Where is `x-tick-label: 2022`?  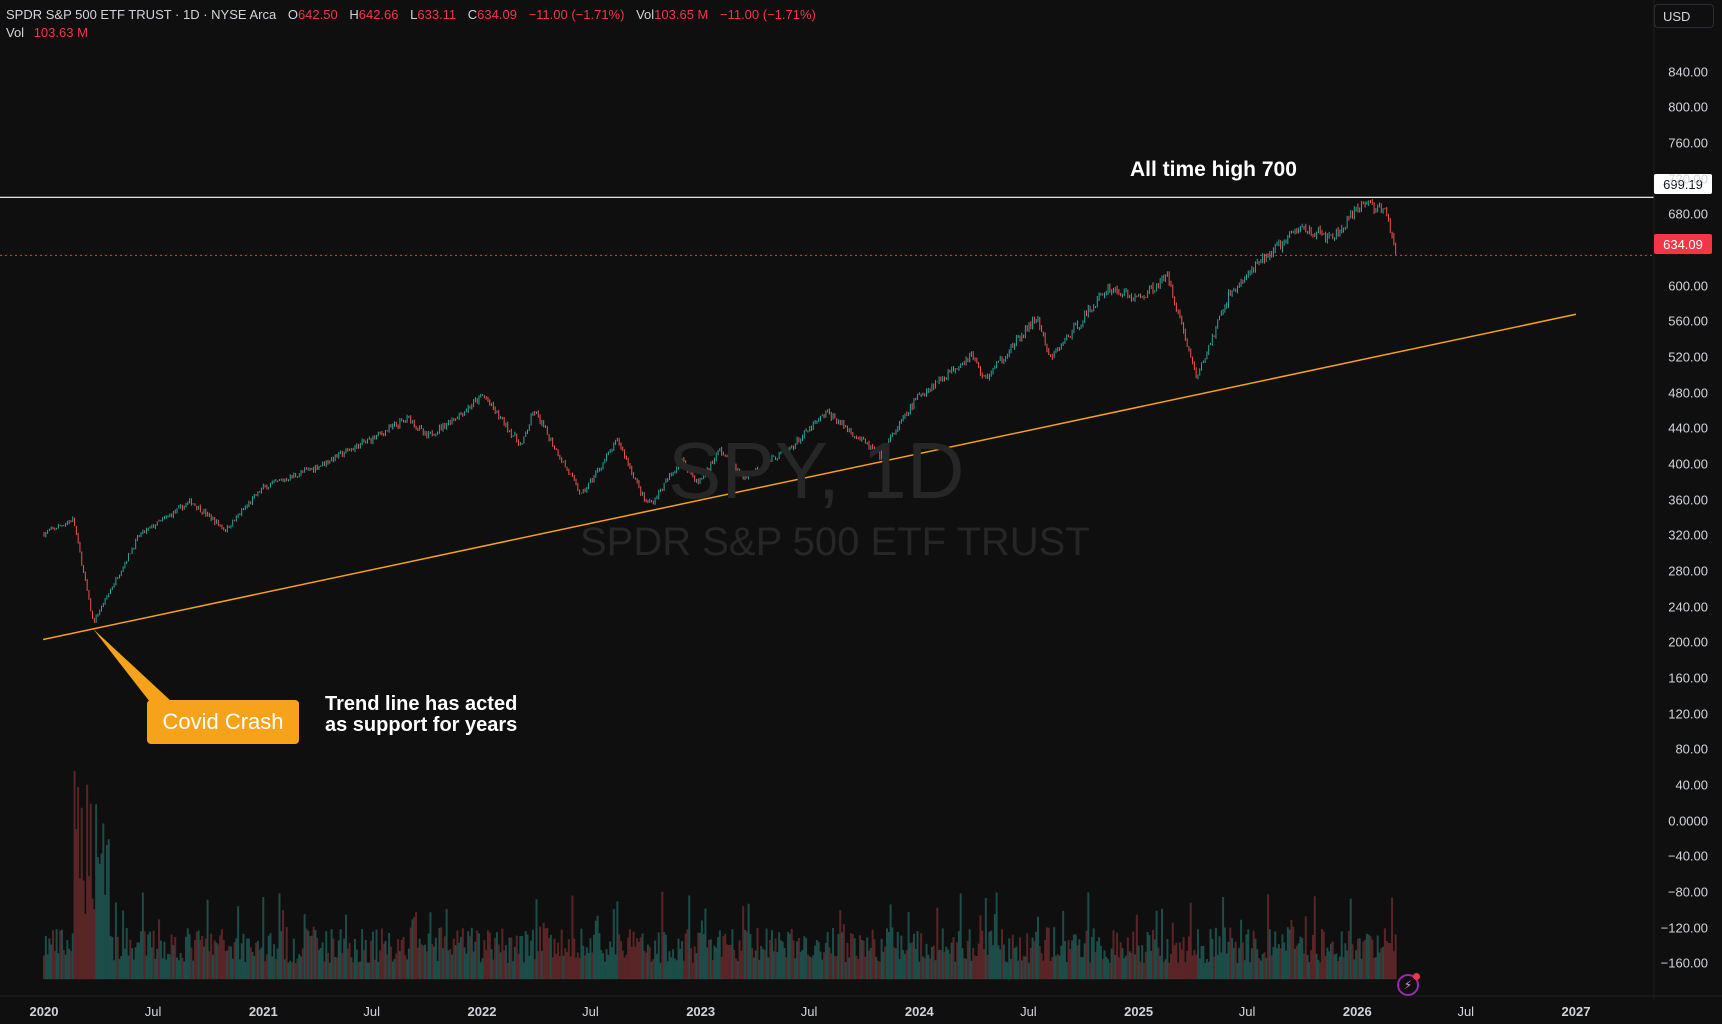
x-tick-label: 2022 is located at coordinates (482, 1011).